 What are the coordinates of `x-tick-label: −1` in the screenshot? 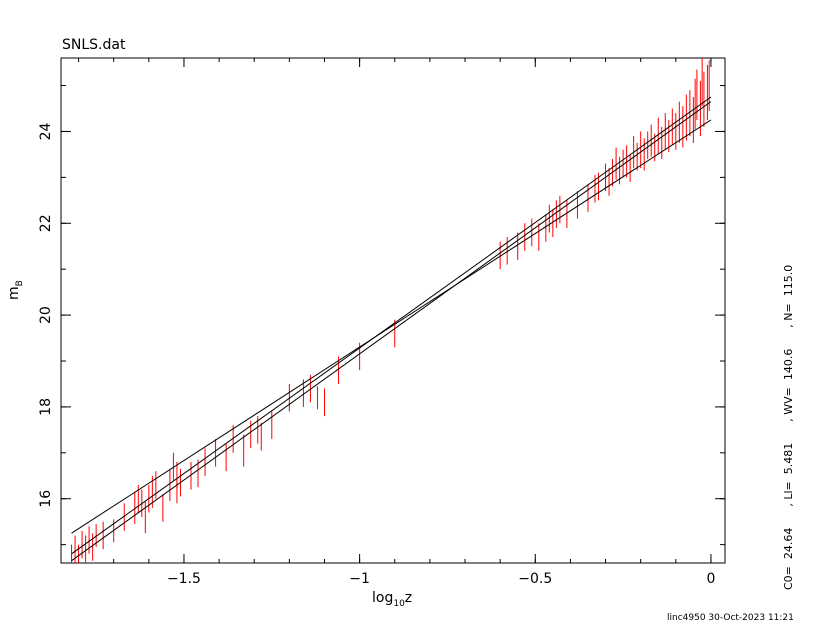 It's located at (359, 579).